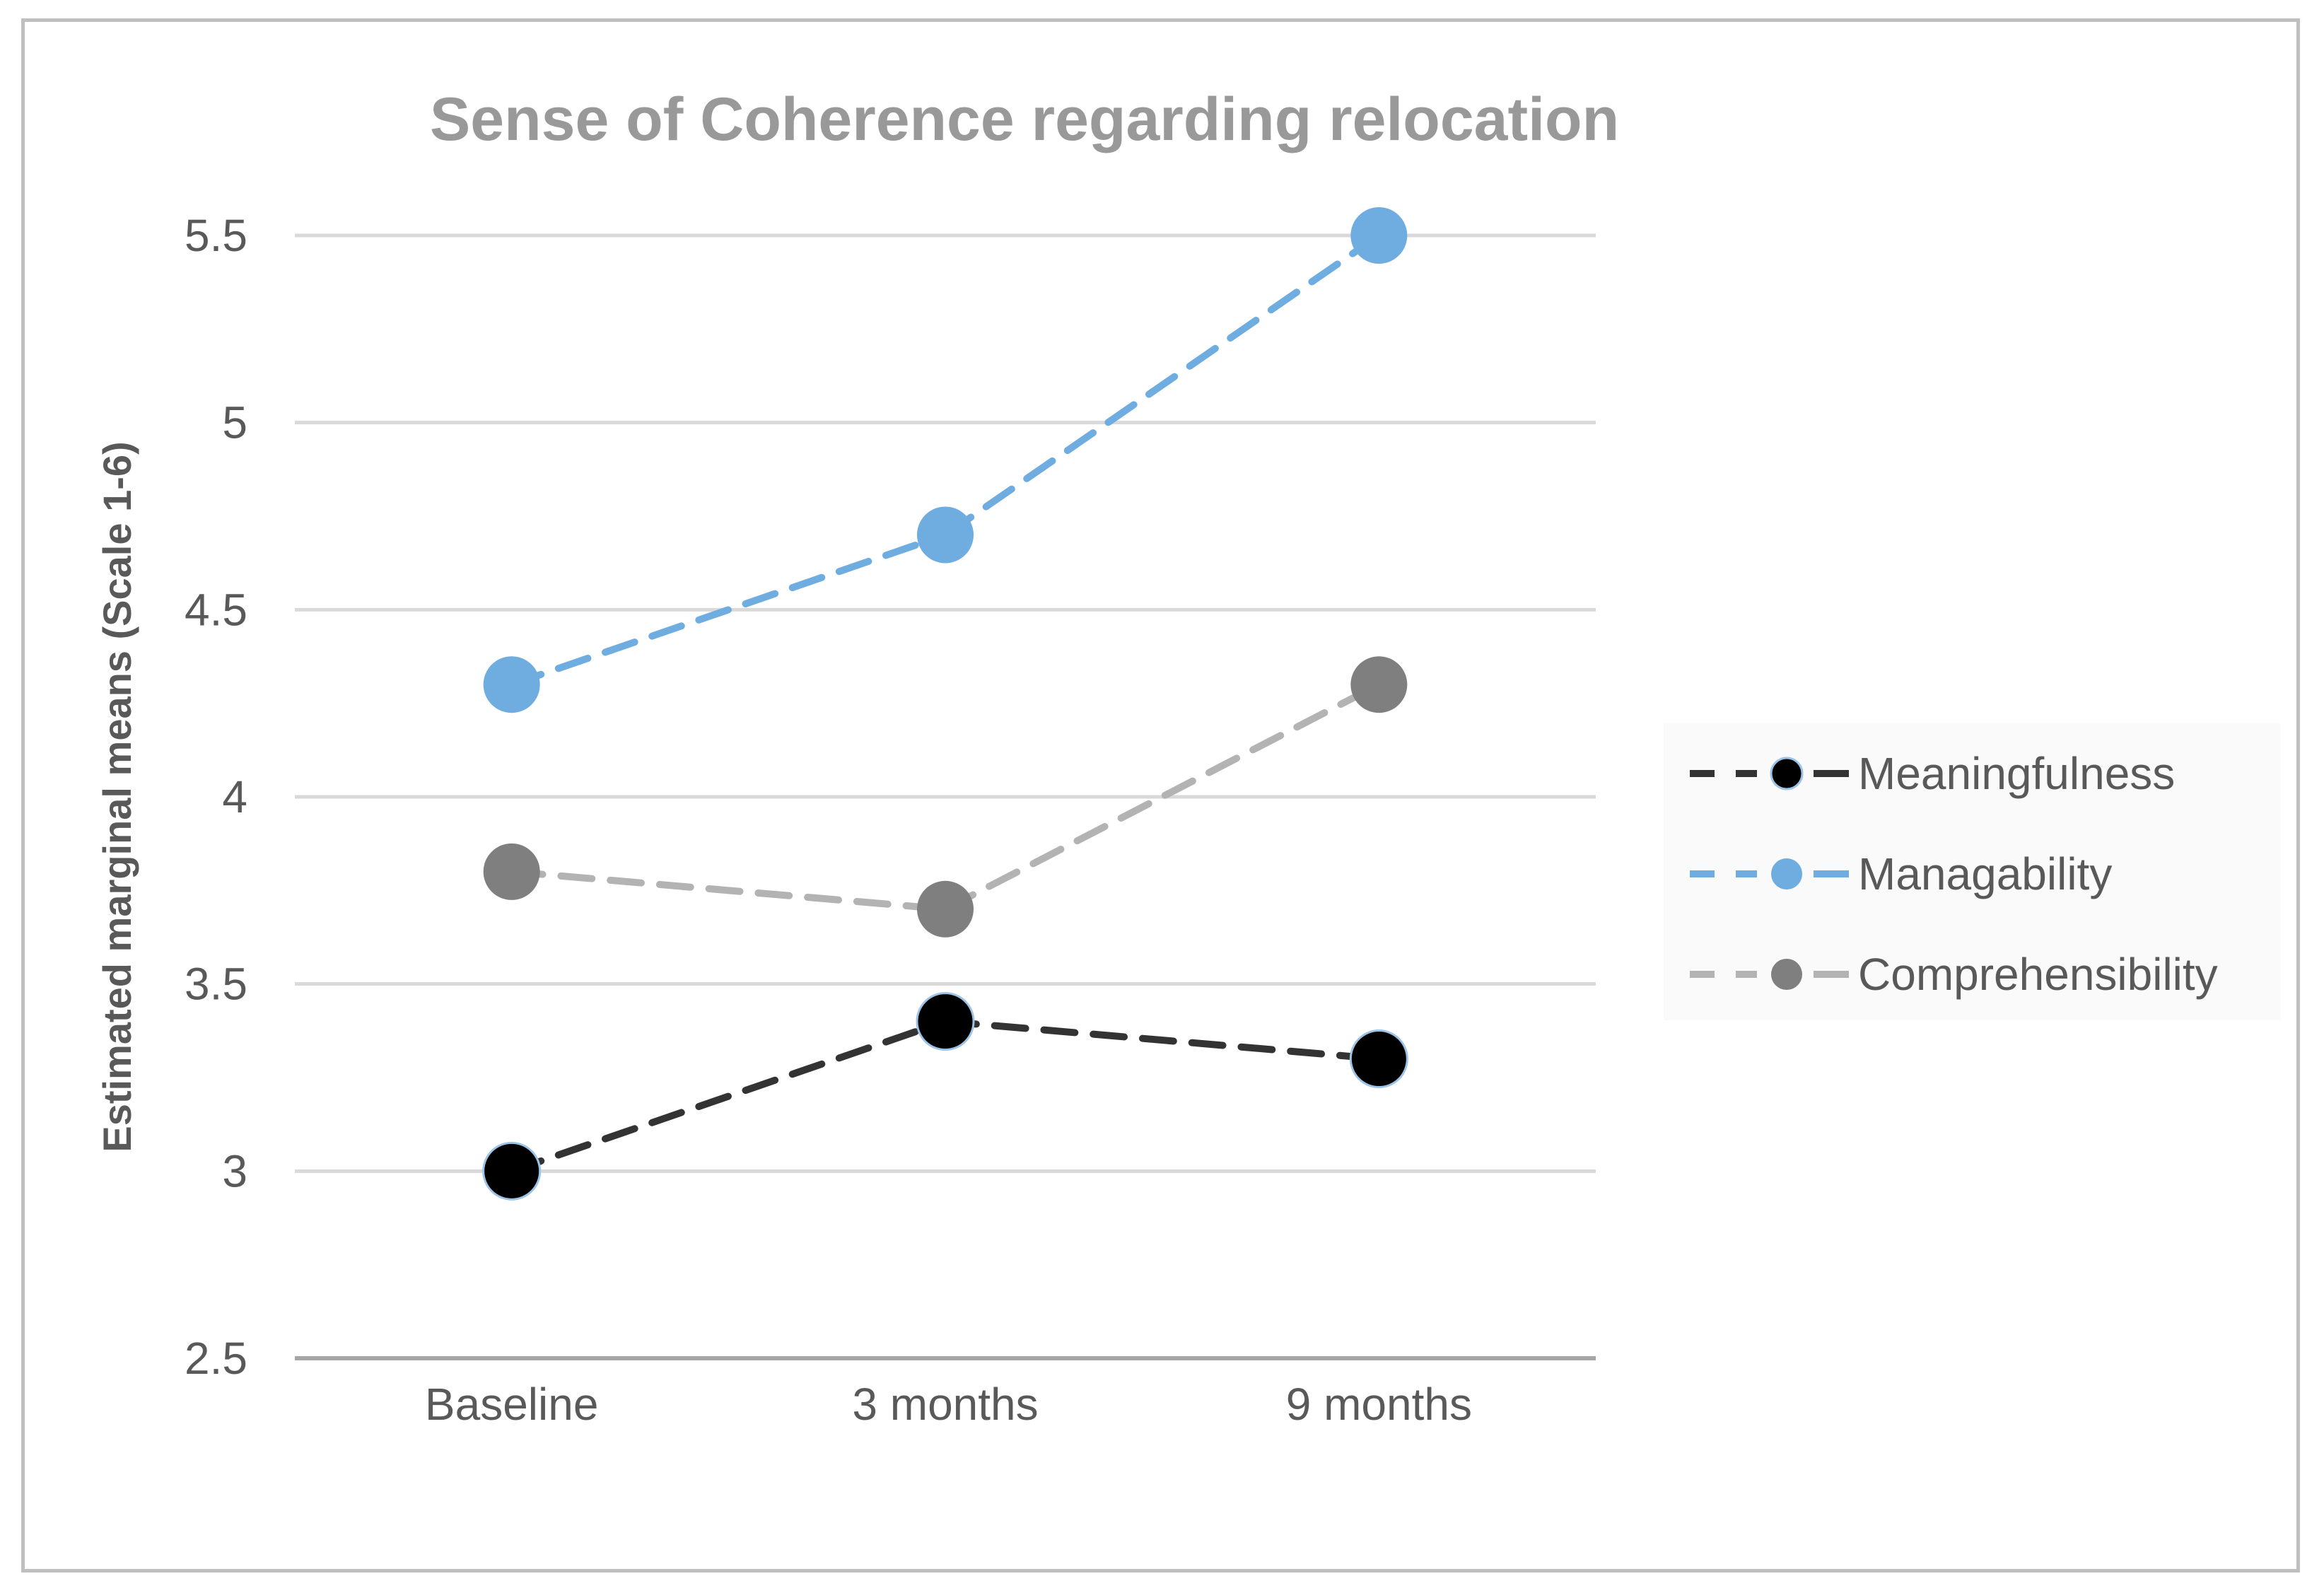  I want to click on series-meaningfulness, so click(945, 1097).